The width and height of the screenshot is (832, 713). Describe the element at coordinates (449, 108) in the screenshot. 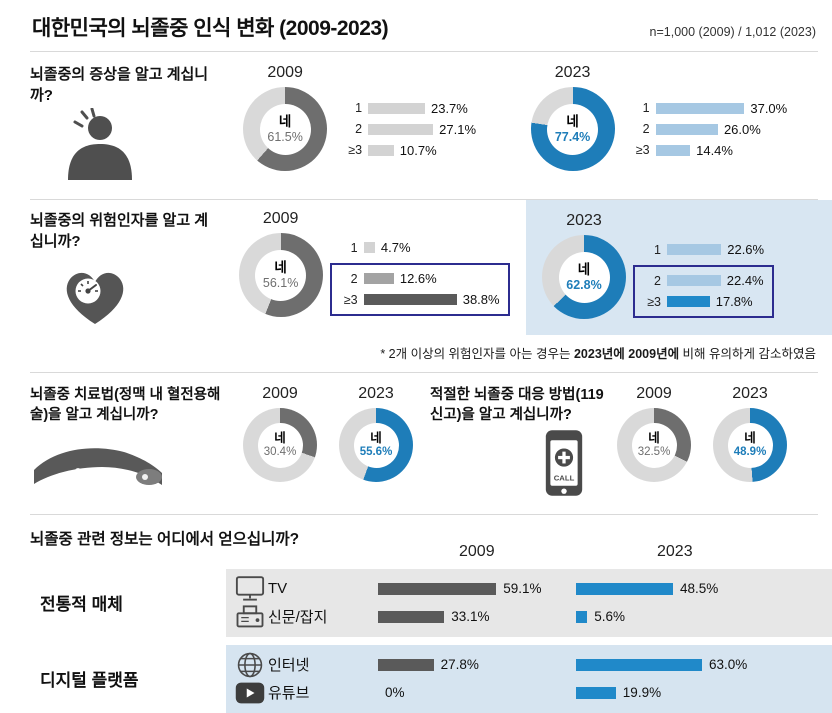

I see `bar-value: 23.7%` at that location.